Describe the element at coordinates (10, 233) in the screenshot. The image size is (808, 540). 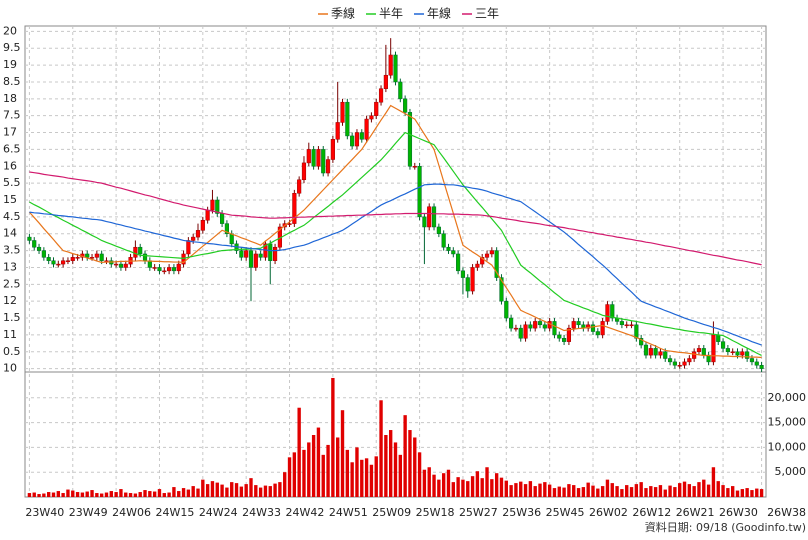
I see `y-tick-label: 14` at that location.